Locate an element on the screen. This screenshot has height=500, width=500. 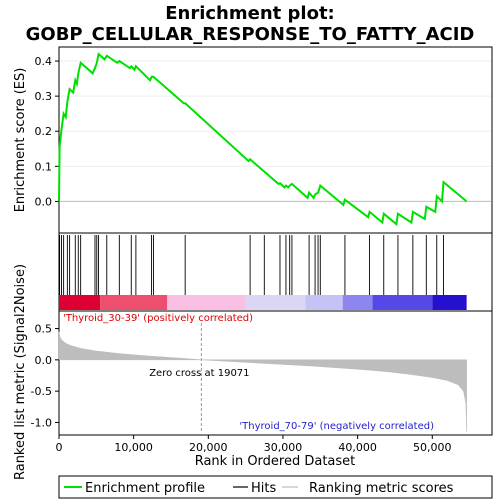
x-tick-label: 0 is located at coordinates (59, 447).